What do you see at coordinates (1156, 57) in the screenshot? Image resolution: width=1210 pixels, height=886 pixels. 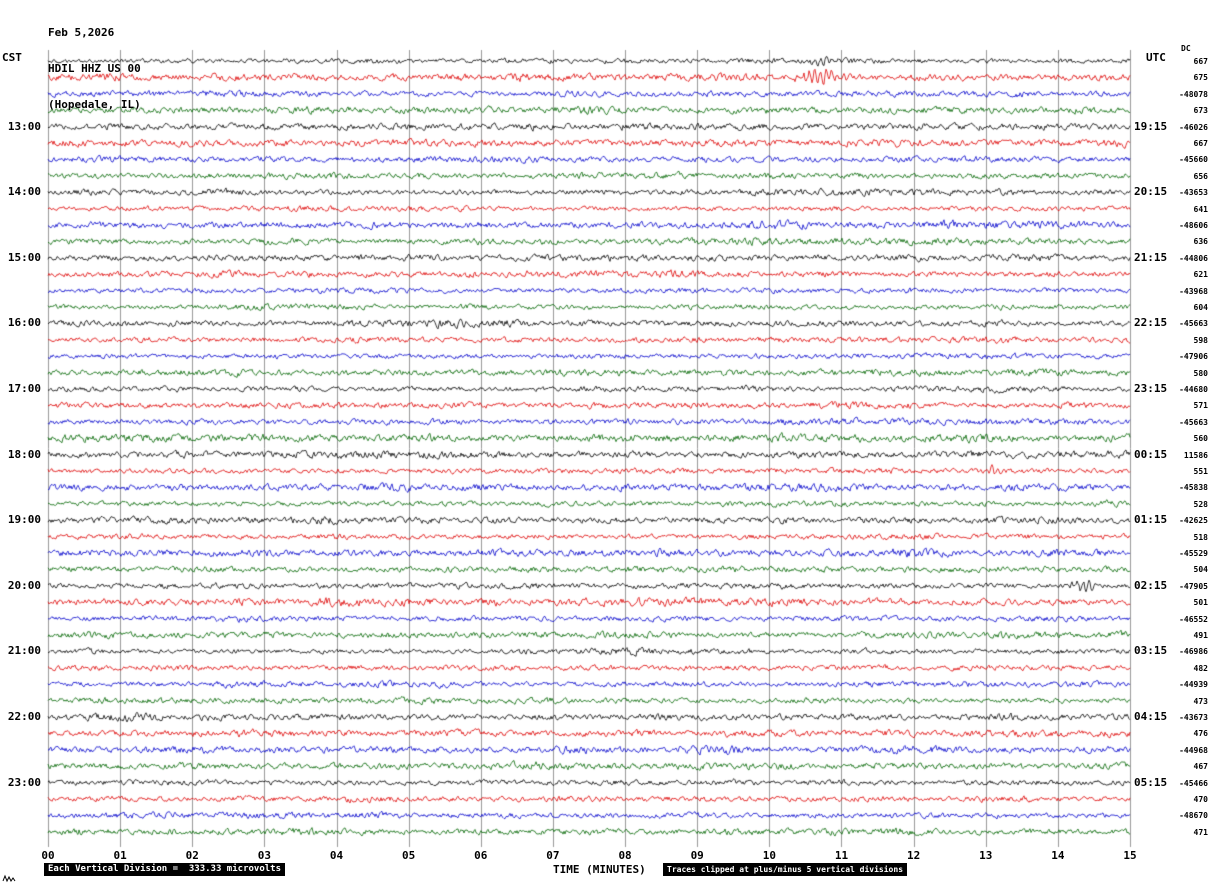 I see `right-axis-title: UTC` at bounding box center [1156, 57].